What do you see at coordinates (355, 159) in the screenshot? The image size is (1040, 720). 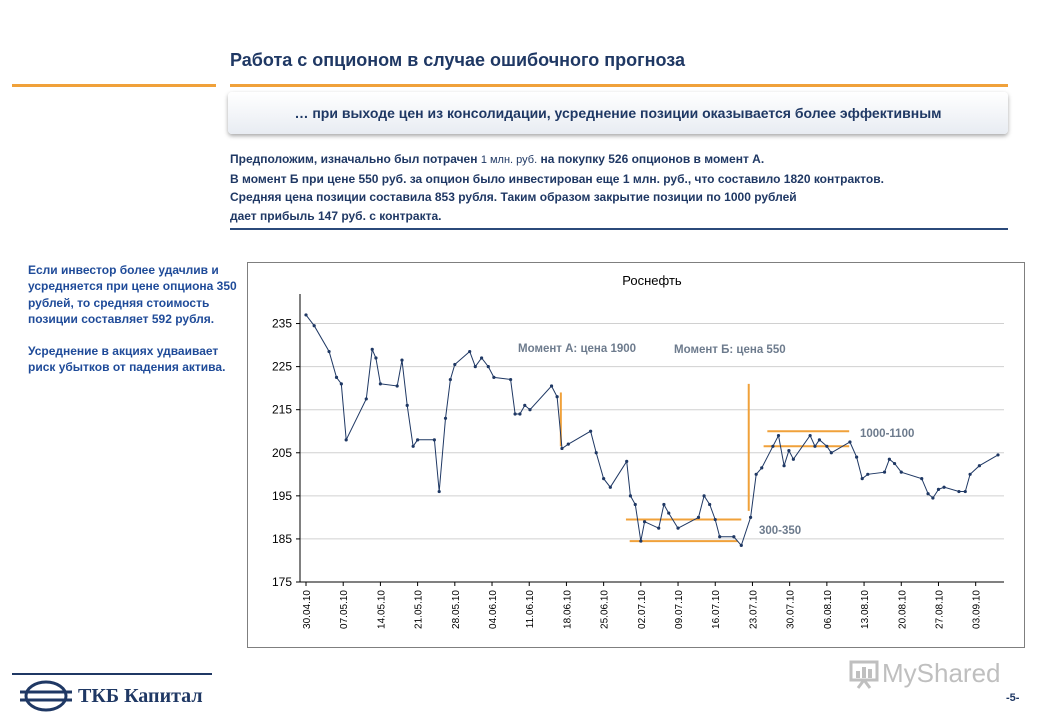 I see `paragraph-line-1a: Предположим, изначально был потрачен` at bounding box center [355, 159].